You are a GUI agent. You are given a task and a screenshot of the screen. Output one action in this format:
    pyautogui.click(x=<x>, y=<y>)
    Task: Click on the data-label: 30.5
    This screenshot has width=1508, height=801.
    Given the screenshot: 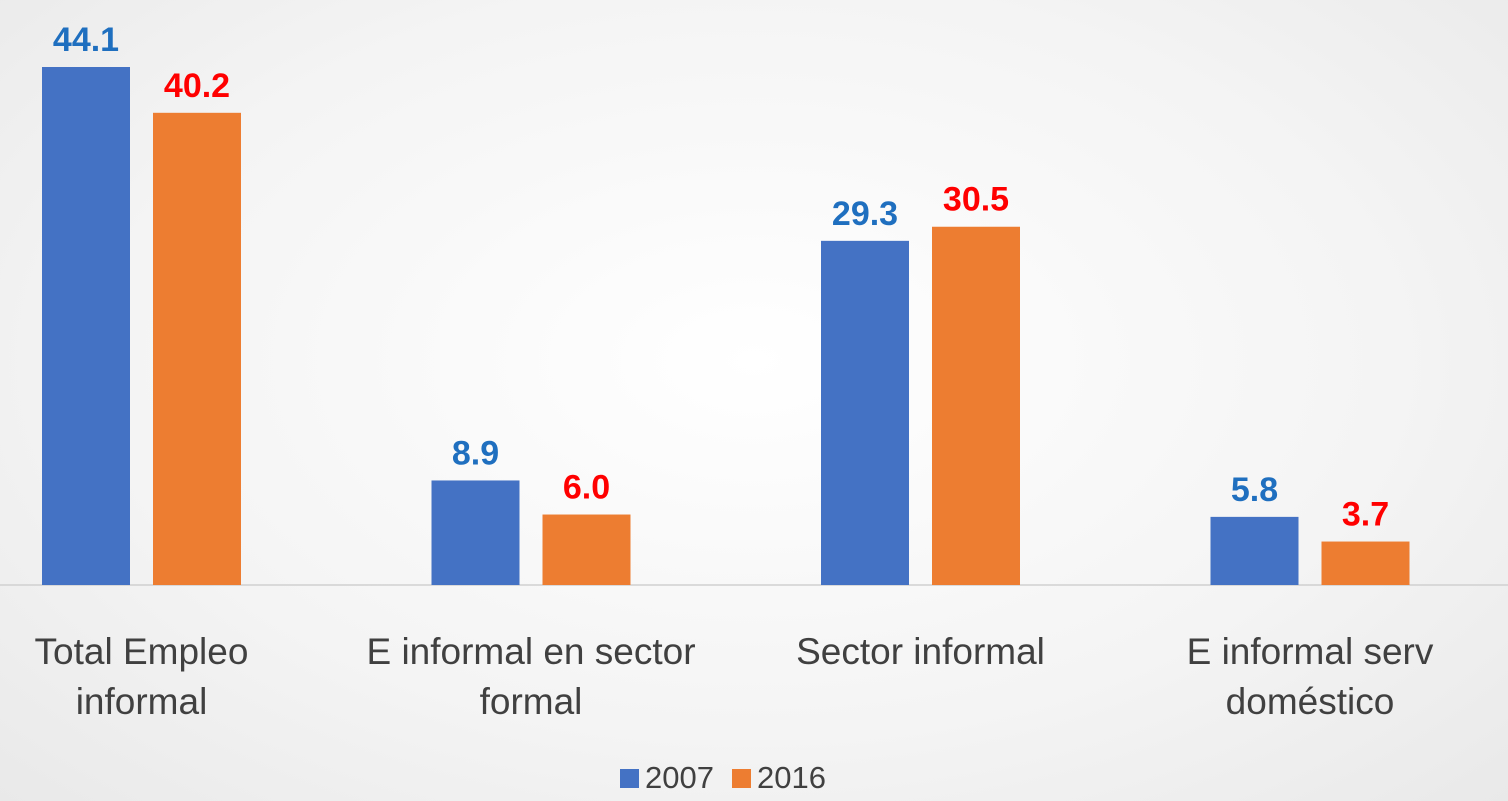 What is the action you would take?
    pyautogui.click(x=976, y=200)
    